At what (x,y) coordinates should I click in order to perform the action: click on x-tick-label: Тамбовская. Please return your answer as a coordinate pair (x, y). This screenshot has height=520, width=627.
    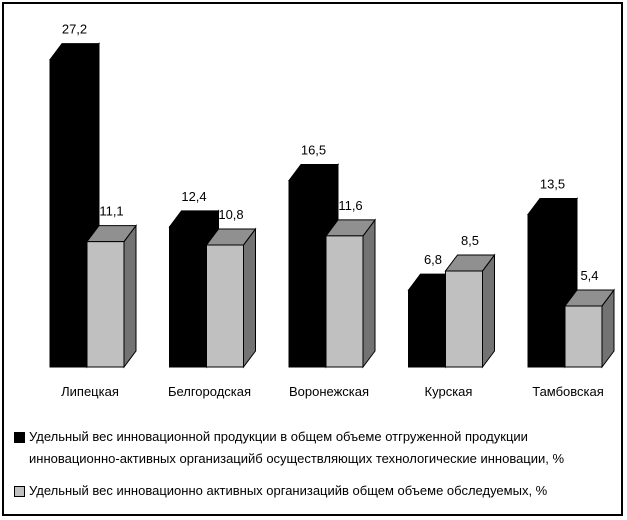
    Looking at the image, I should click on (568, 391).